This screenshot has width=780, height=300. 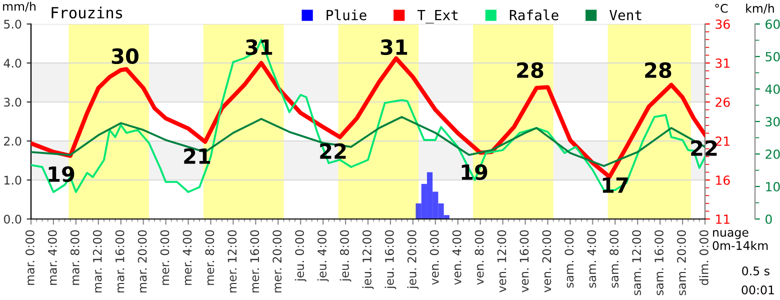 What do you see at coordinates (29, 257) in the screenshot?
I see `x-tick-label: mar. 0:00` at bounding box center [29, 257].